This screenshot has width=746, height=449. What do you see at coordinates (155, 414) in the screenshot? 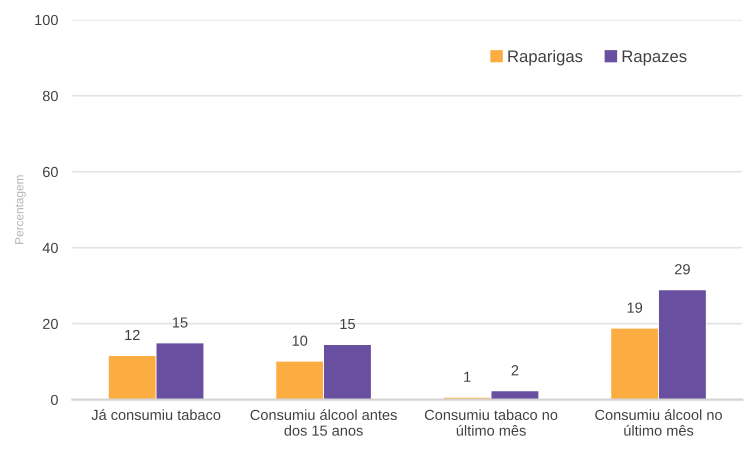
I see `x-tick-label: Já consumiu tabaco` at bounding box center [155, 414].